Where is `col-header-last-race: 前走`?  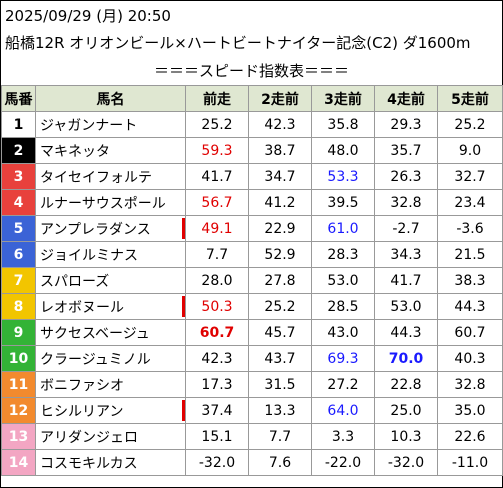
col-header-last-race: 前走 is located at coordinates (217, 98).